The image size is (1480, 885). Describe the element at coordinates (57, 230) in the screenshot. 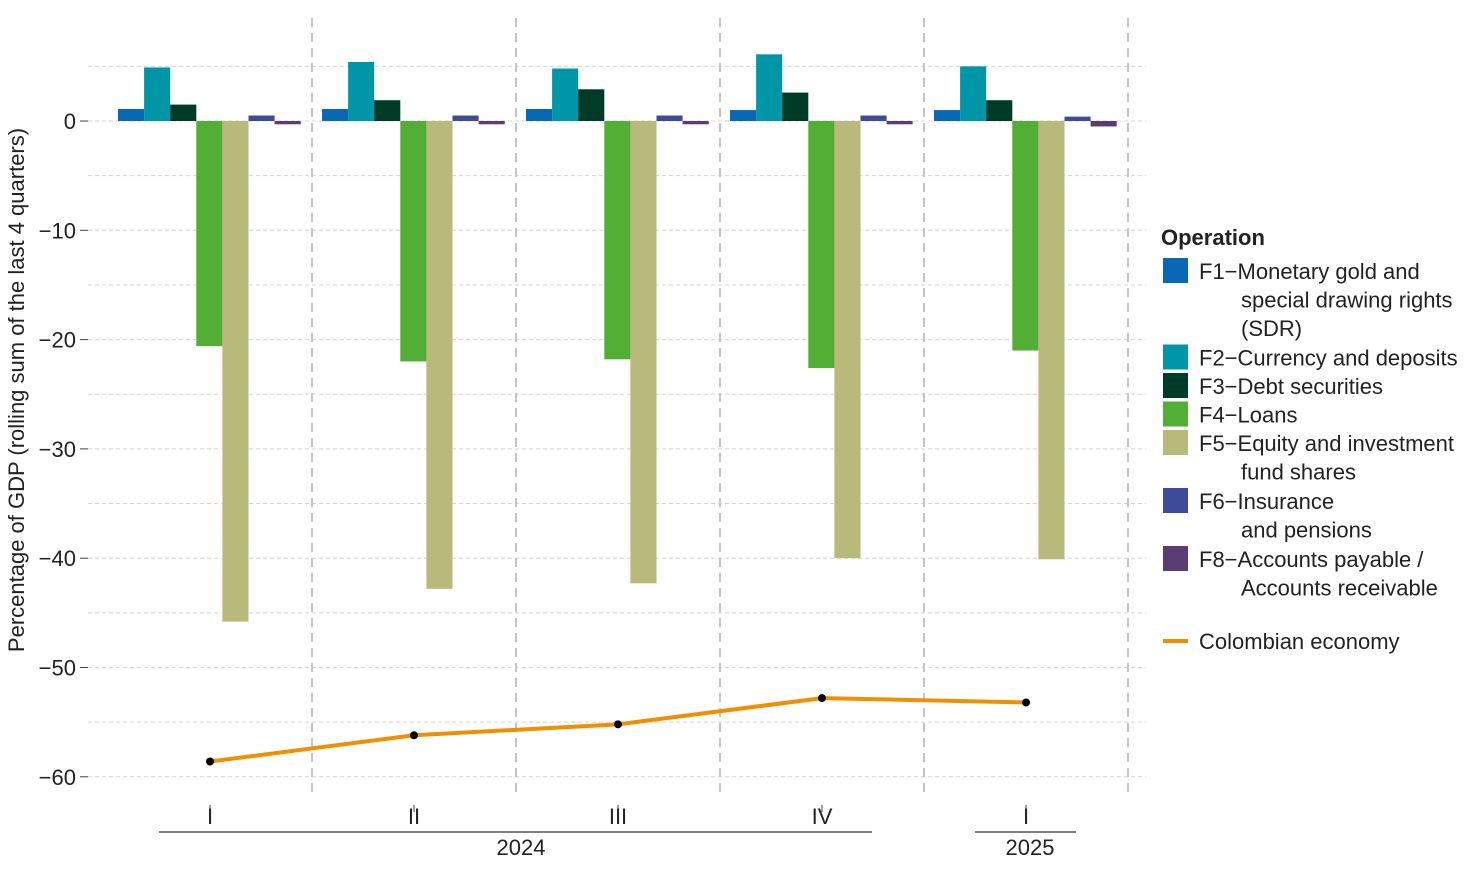

I see `y-tick-label: −10` at that location.